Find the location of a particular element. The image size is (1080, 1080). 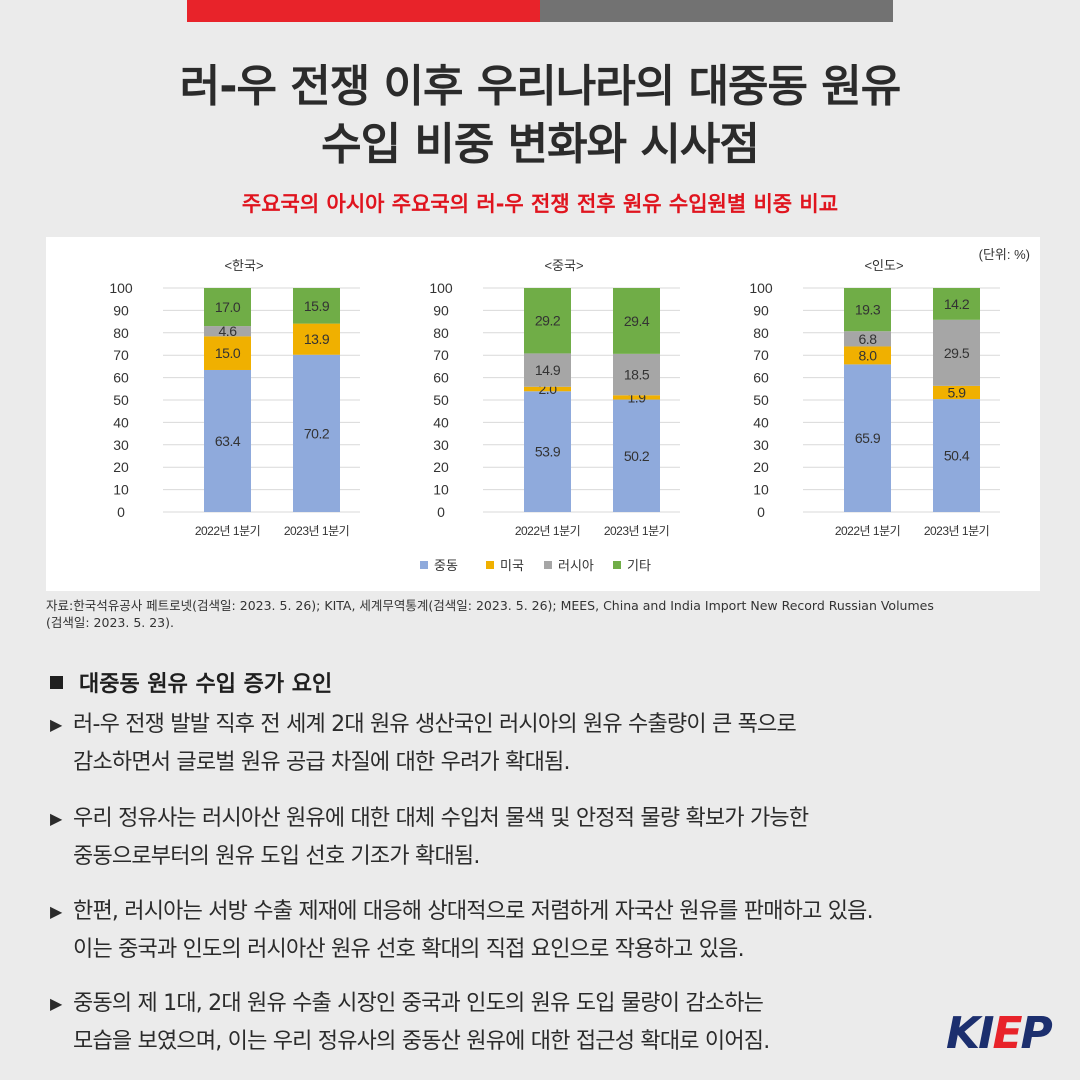

square-bullet-icon is located at coordinates (56, 682).